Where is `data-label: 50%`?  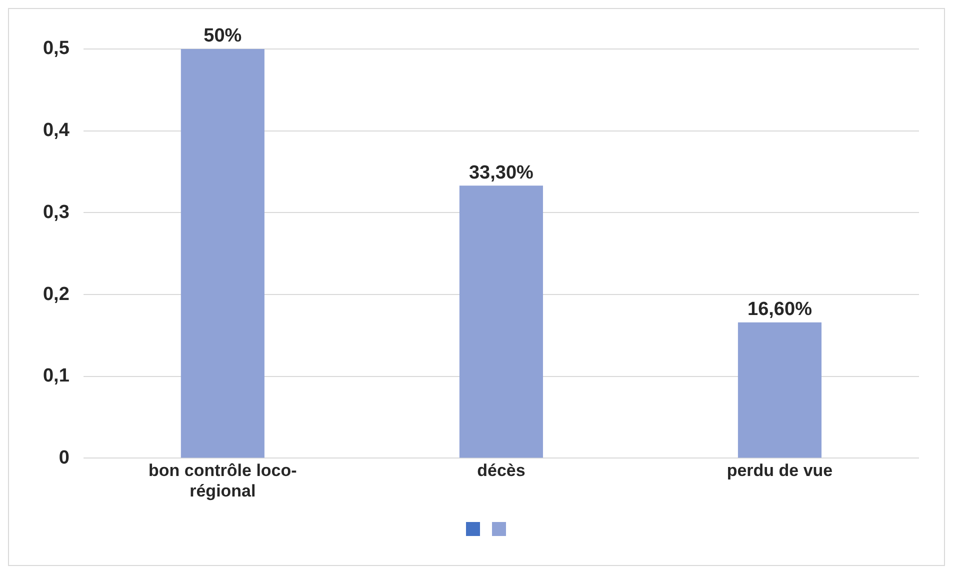
data-label: 50% is located at coordinates (223, 36).